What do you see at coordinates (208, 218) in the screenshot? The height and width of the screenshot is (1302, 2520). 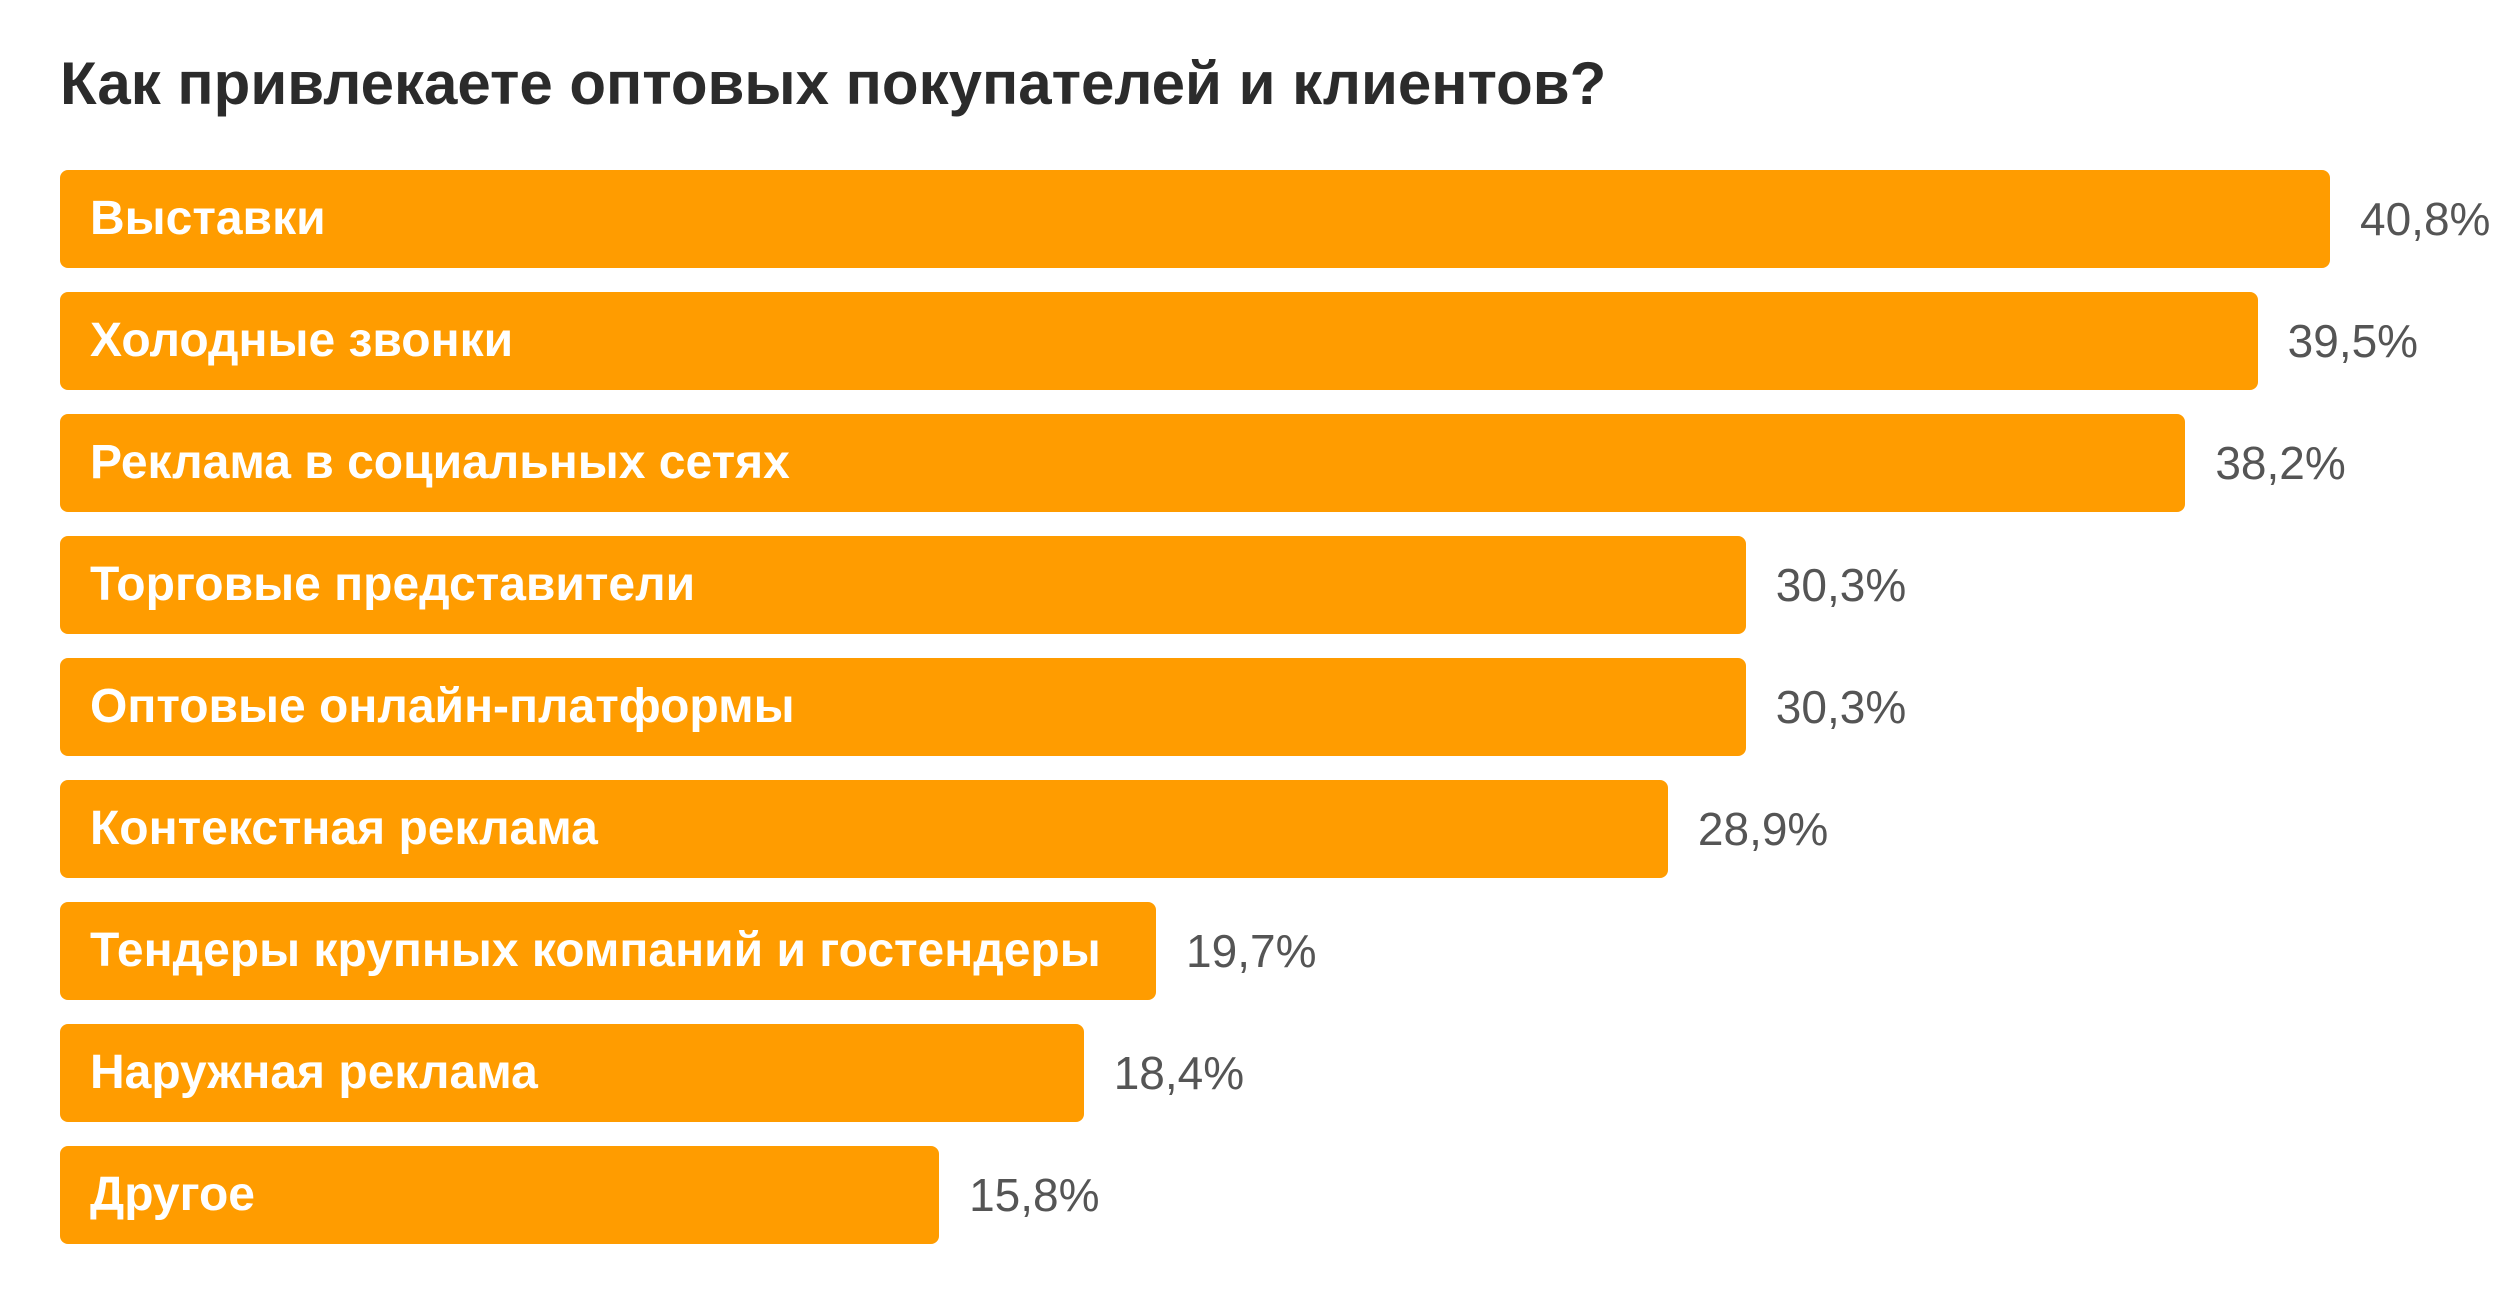 I see `bar-category-label: Выставки` at bounding box center [208, 218].